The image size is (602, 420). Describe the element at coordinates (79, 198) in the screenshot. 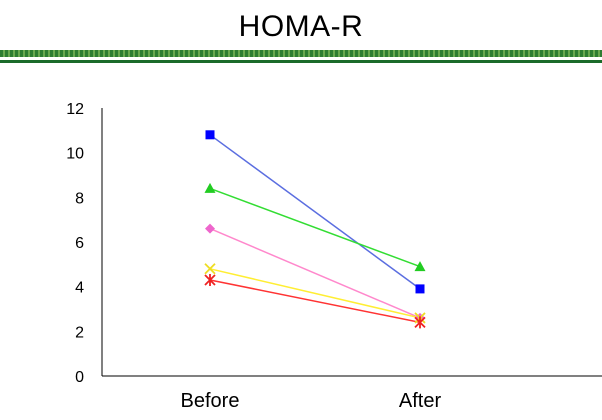

I see `y-tick-label: 8` at that location.